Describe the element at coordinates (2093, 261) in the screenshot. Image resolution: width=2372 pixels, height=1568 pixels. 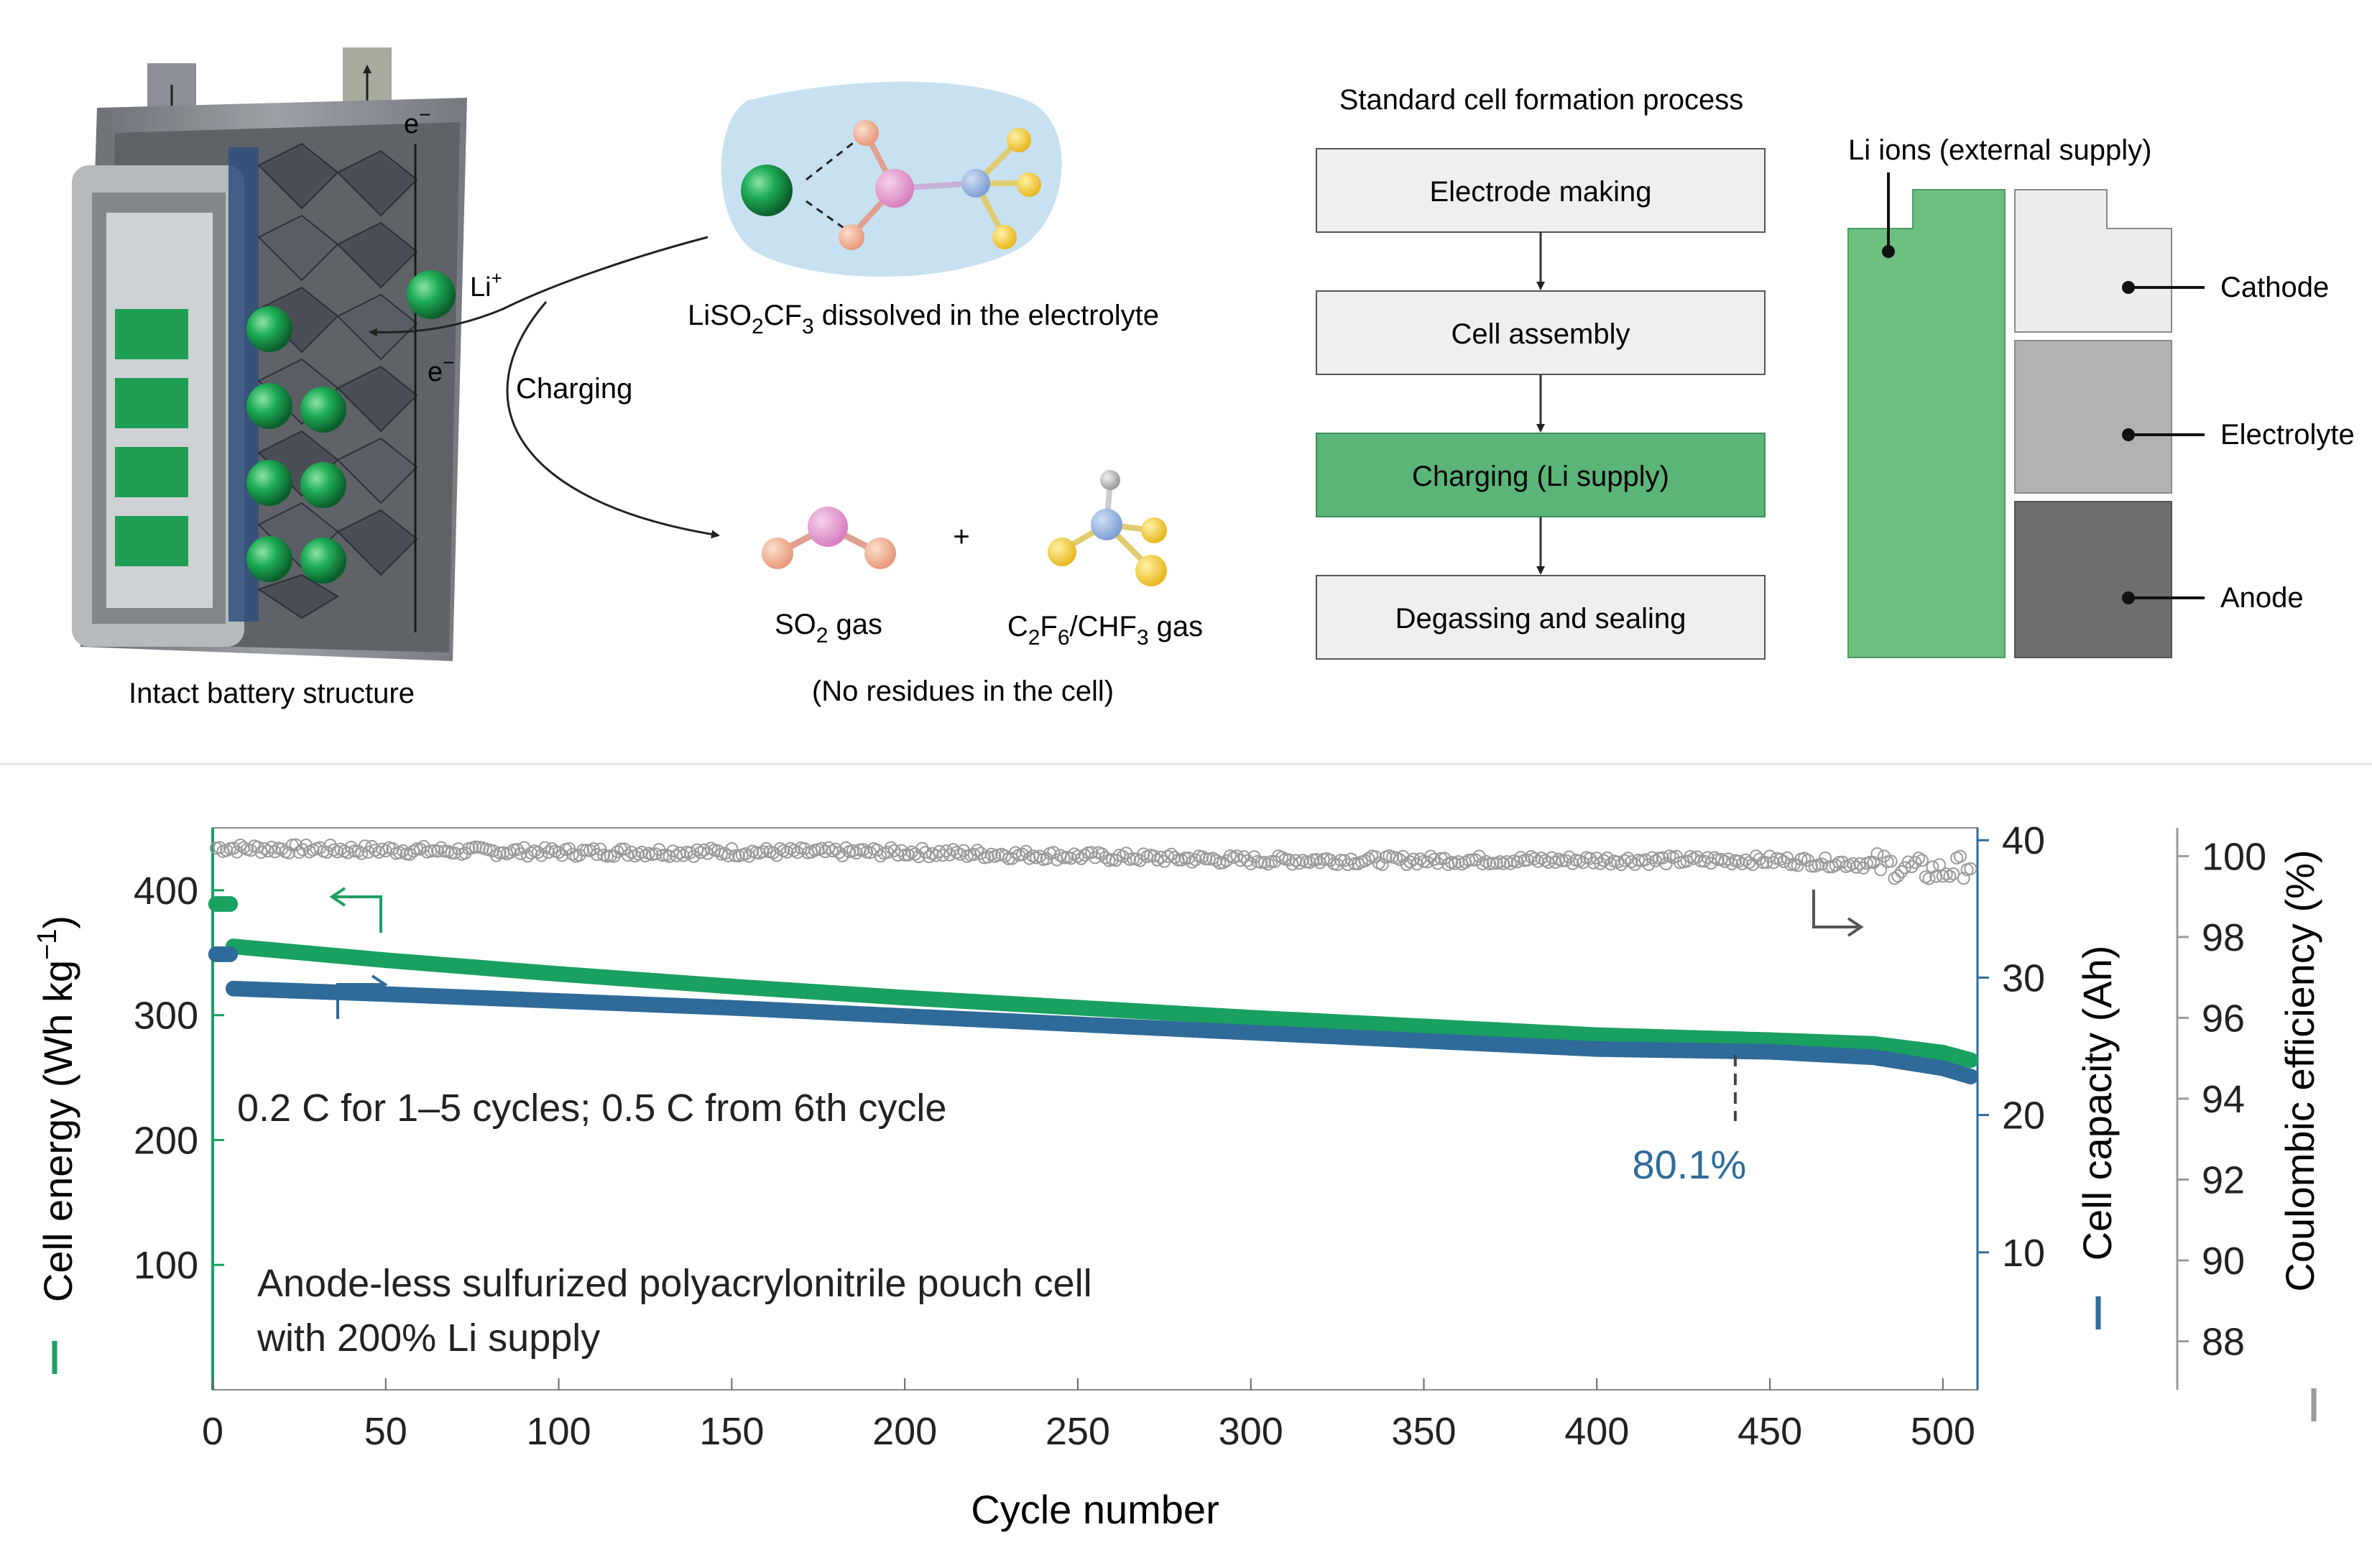
I see `cathode-layer` at that location.